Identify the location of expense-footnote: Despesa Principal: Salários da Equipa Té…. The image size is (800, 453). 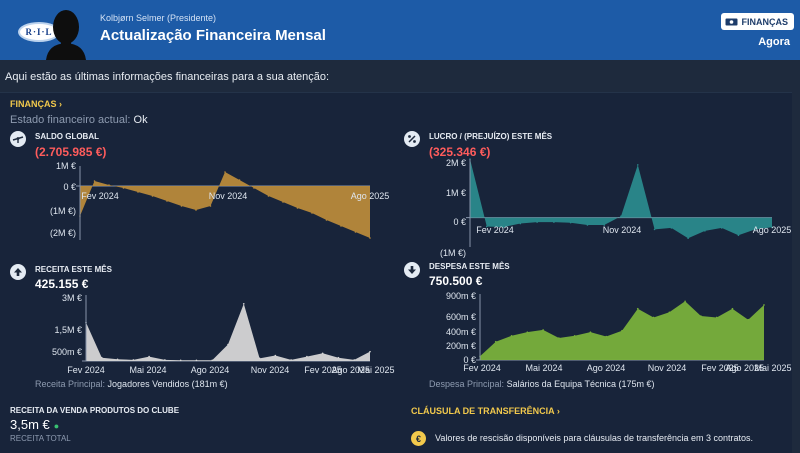
(541, 384).